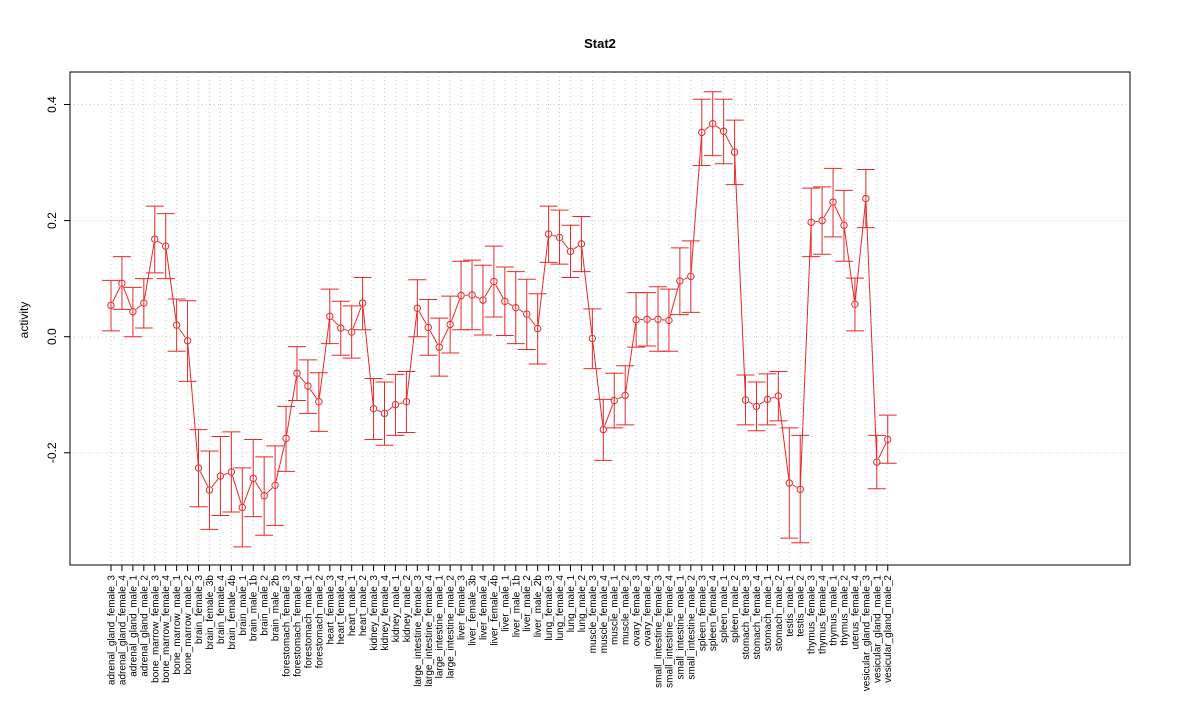 The height and width of the screenshot is (725, 1200). Describe the element at coordinates (440, 627) in the screenshot. I see `x-tick-label: large_intestine_male_1` at that location.